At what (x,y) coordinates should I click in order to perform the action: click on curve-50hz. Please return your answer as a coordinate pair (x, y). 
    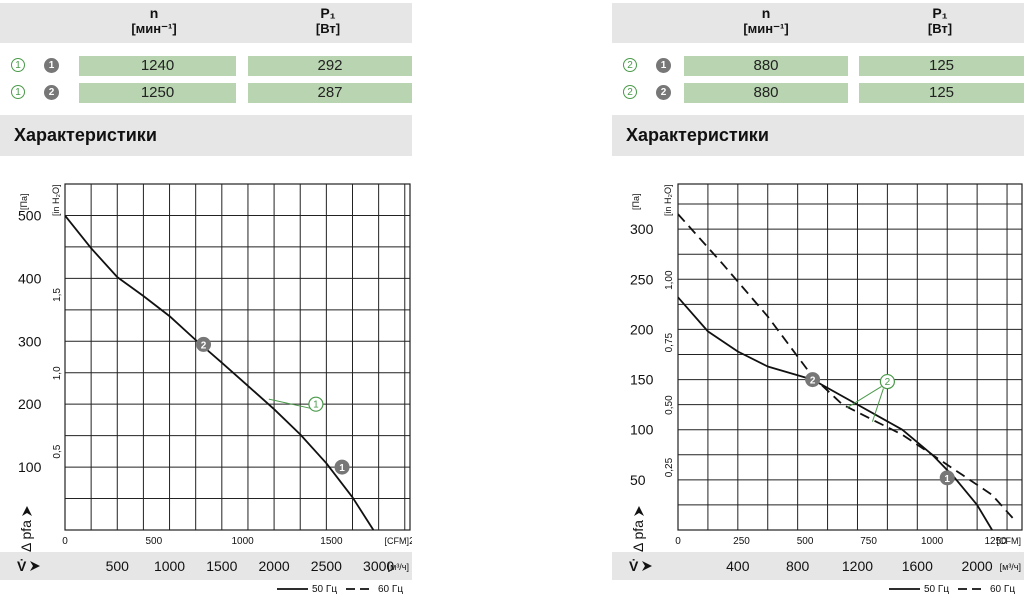
    Looking at the image, I should click on (835, 413).